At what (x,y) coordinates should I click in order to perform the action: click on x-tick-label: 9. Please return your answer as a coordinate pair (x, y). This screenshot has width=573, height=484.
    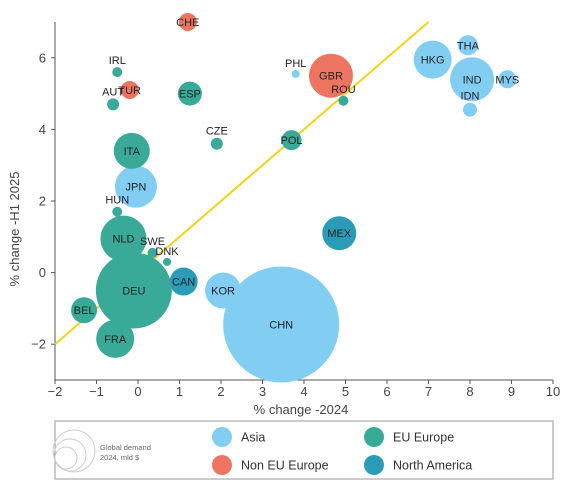
    Looking at the image, I should click on (511, 391).